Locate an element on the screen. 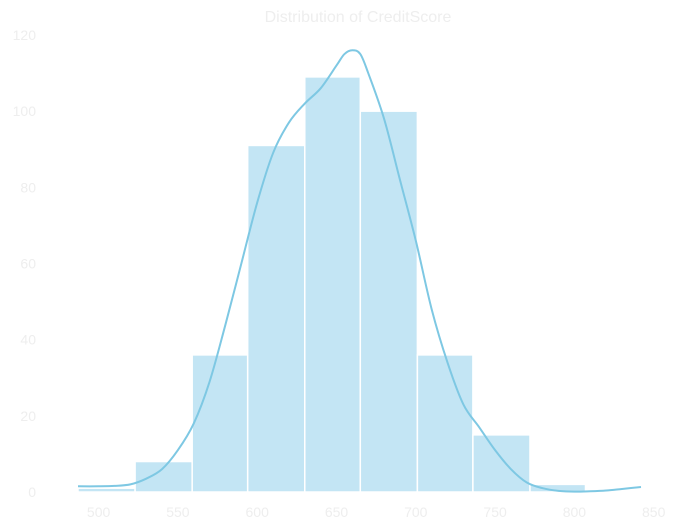 The height and width of the screenshot is (529, 678). y-axis: 0 20 40 60 80 100 120 is located at coordinates (25, 263).